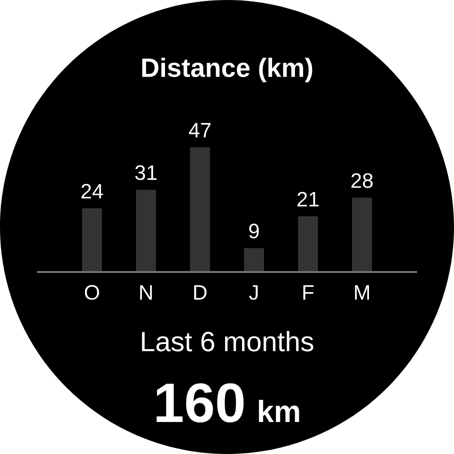 Image resolution: width=454 pixels, height=454 pixels. Describe the element at coordinates (308, 199) in the screenshot. I see `data-label: 21` at that location.